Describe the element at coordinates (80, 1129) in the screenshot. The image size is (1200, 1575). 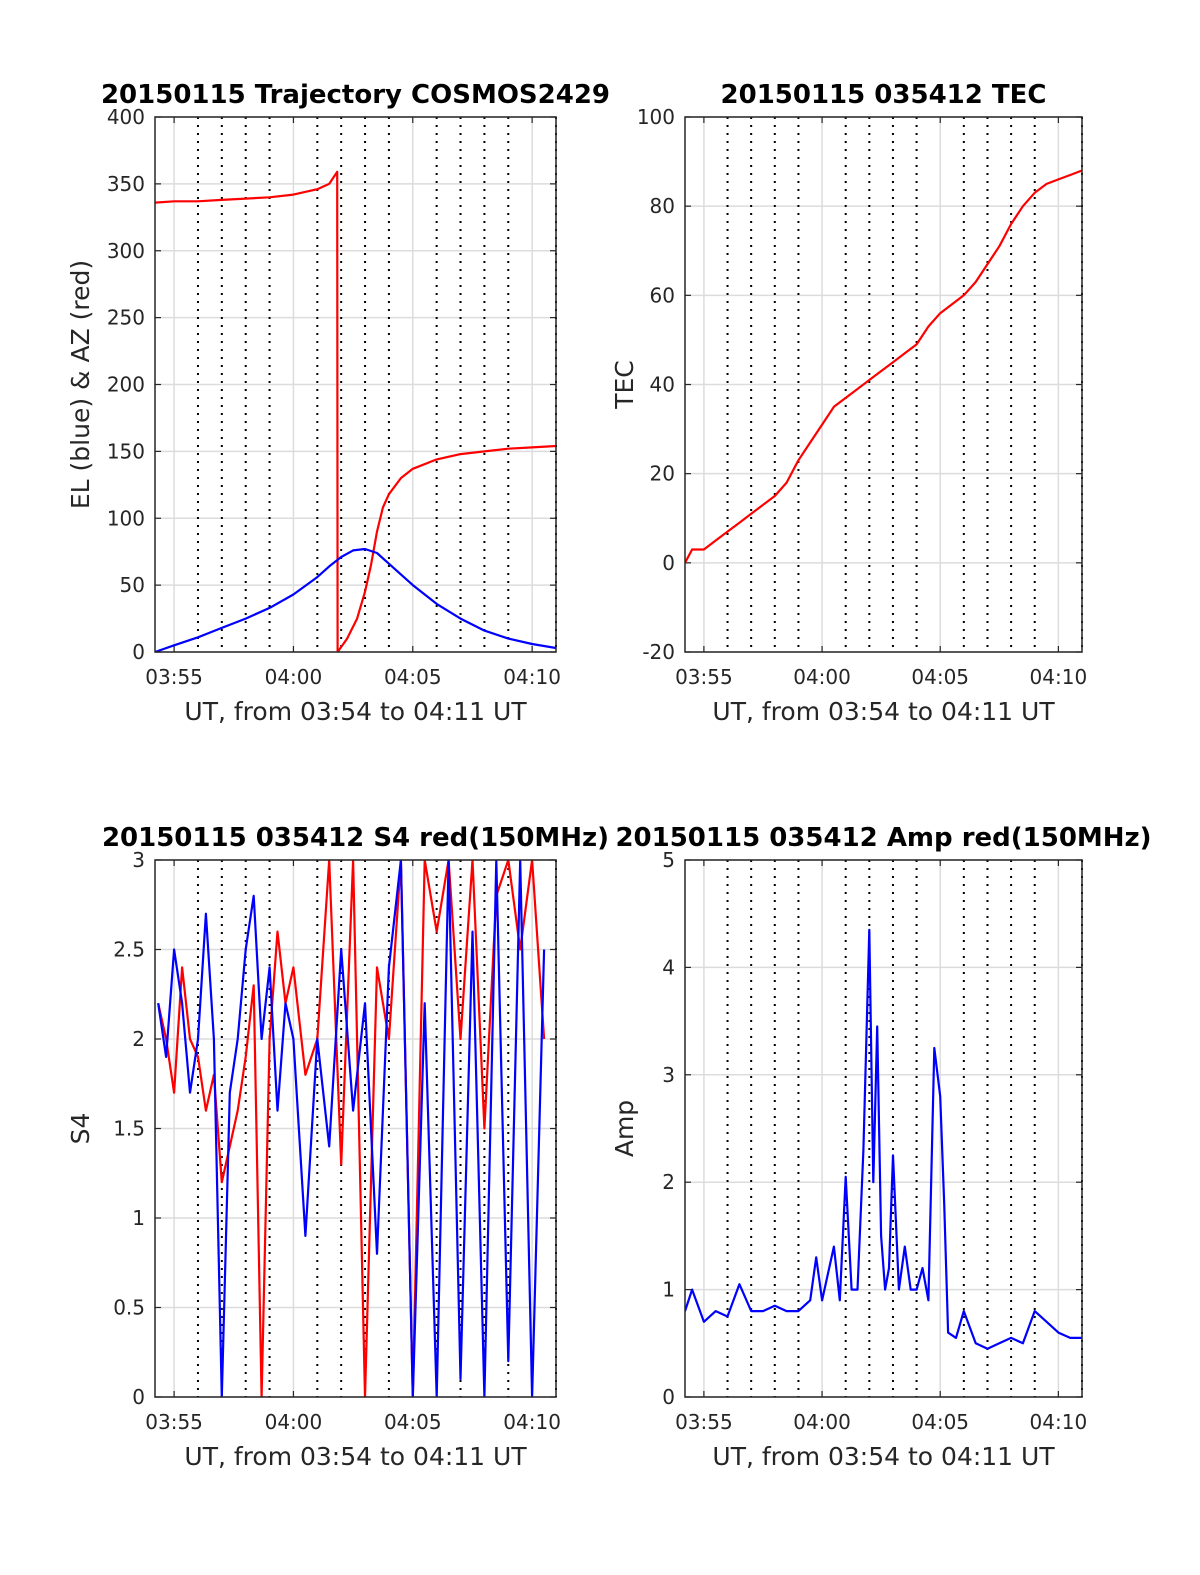
I see `y-axis-label: S4` at that location.